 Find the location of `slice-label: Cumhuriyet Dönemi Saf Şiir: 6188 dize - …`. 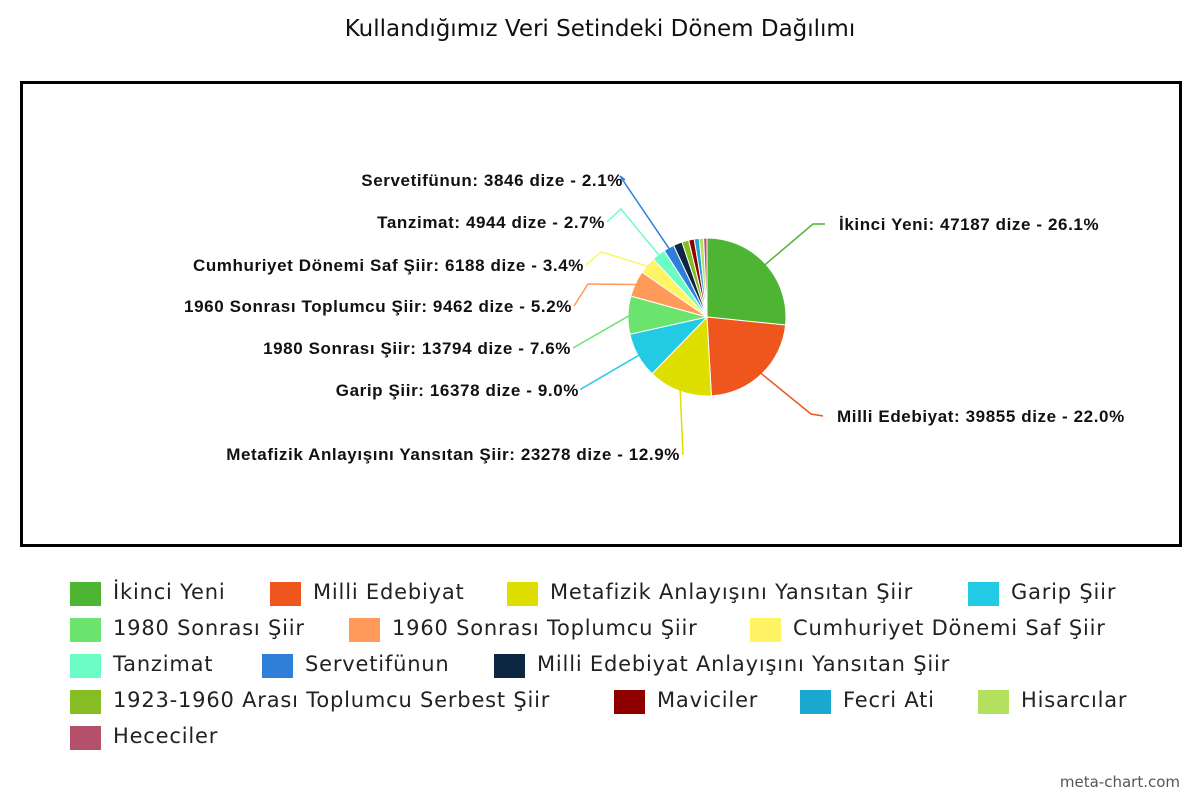

slice-label: Cumhuriyet Dönemi Saf Şiir: 6188 dize - … is located at coordinates (388, 265).